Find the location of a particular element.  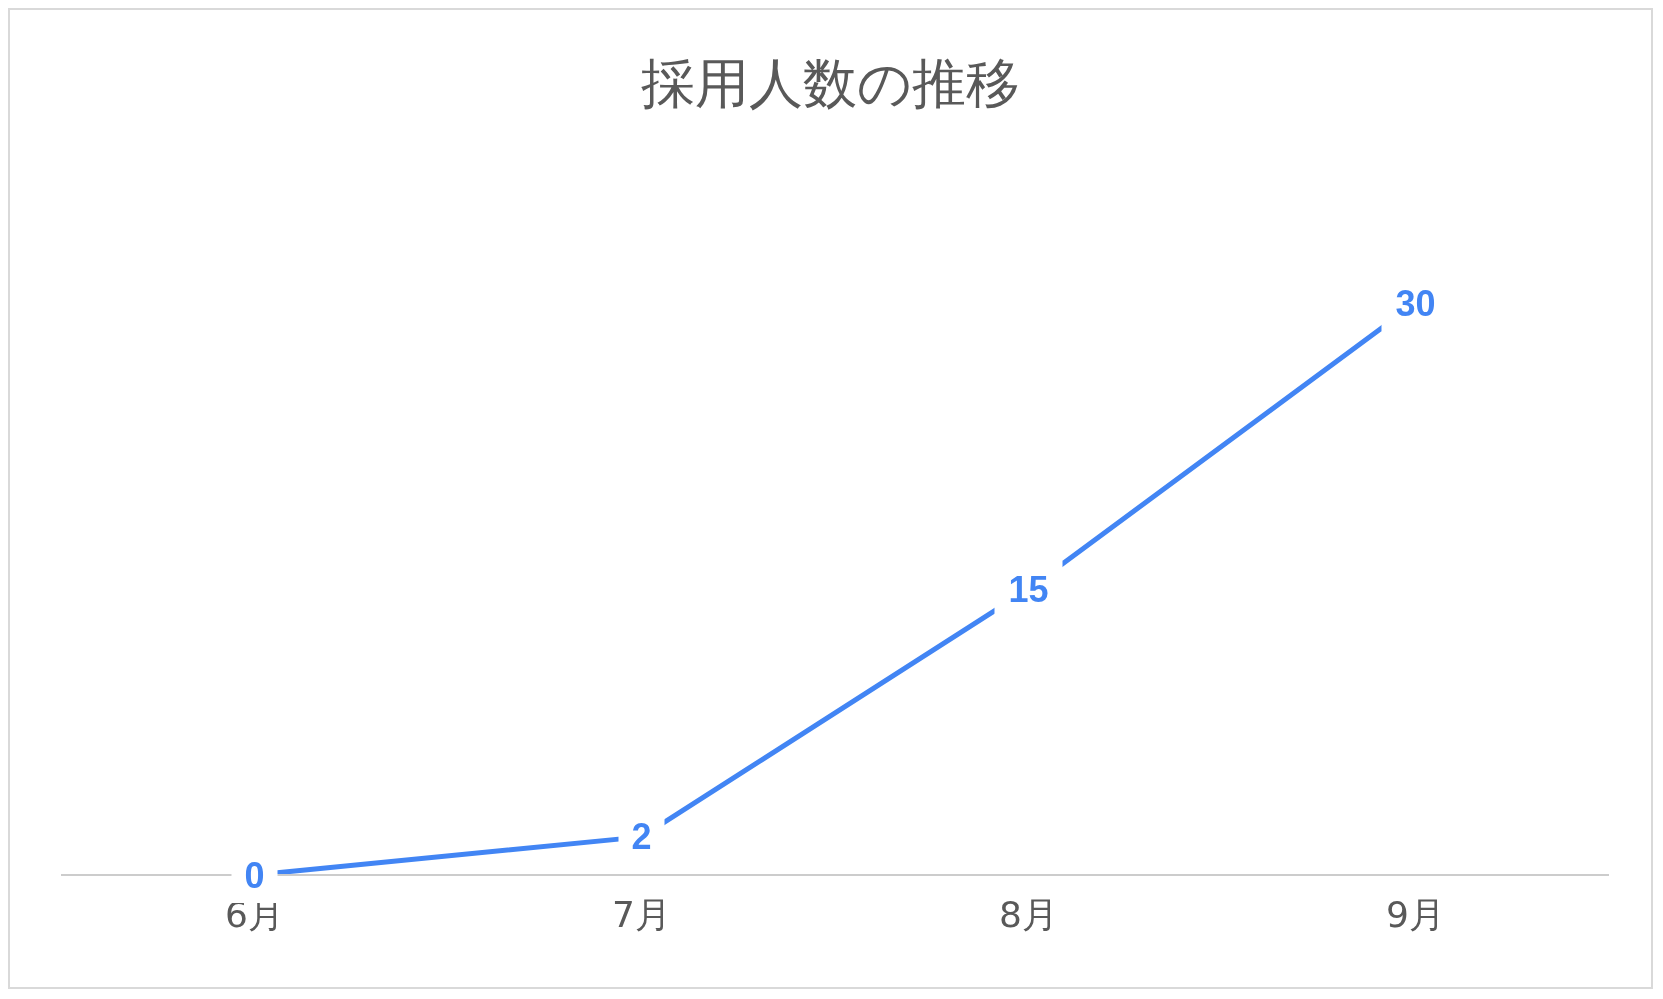

x-tick-label: 9月 is located at coordinates (1415, 914).